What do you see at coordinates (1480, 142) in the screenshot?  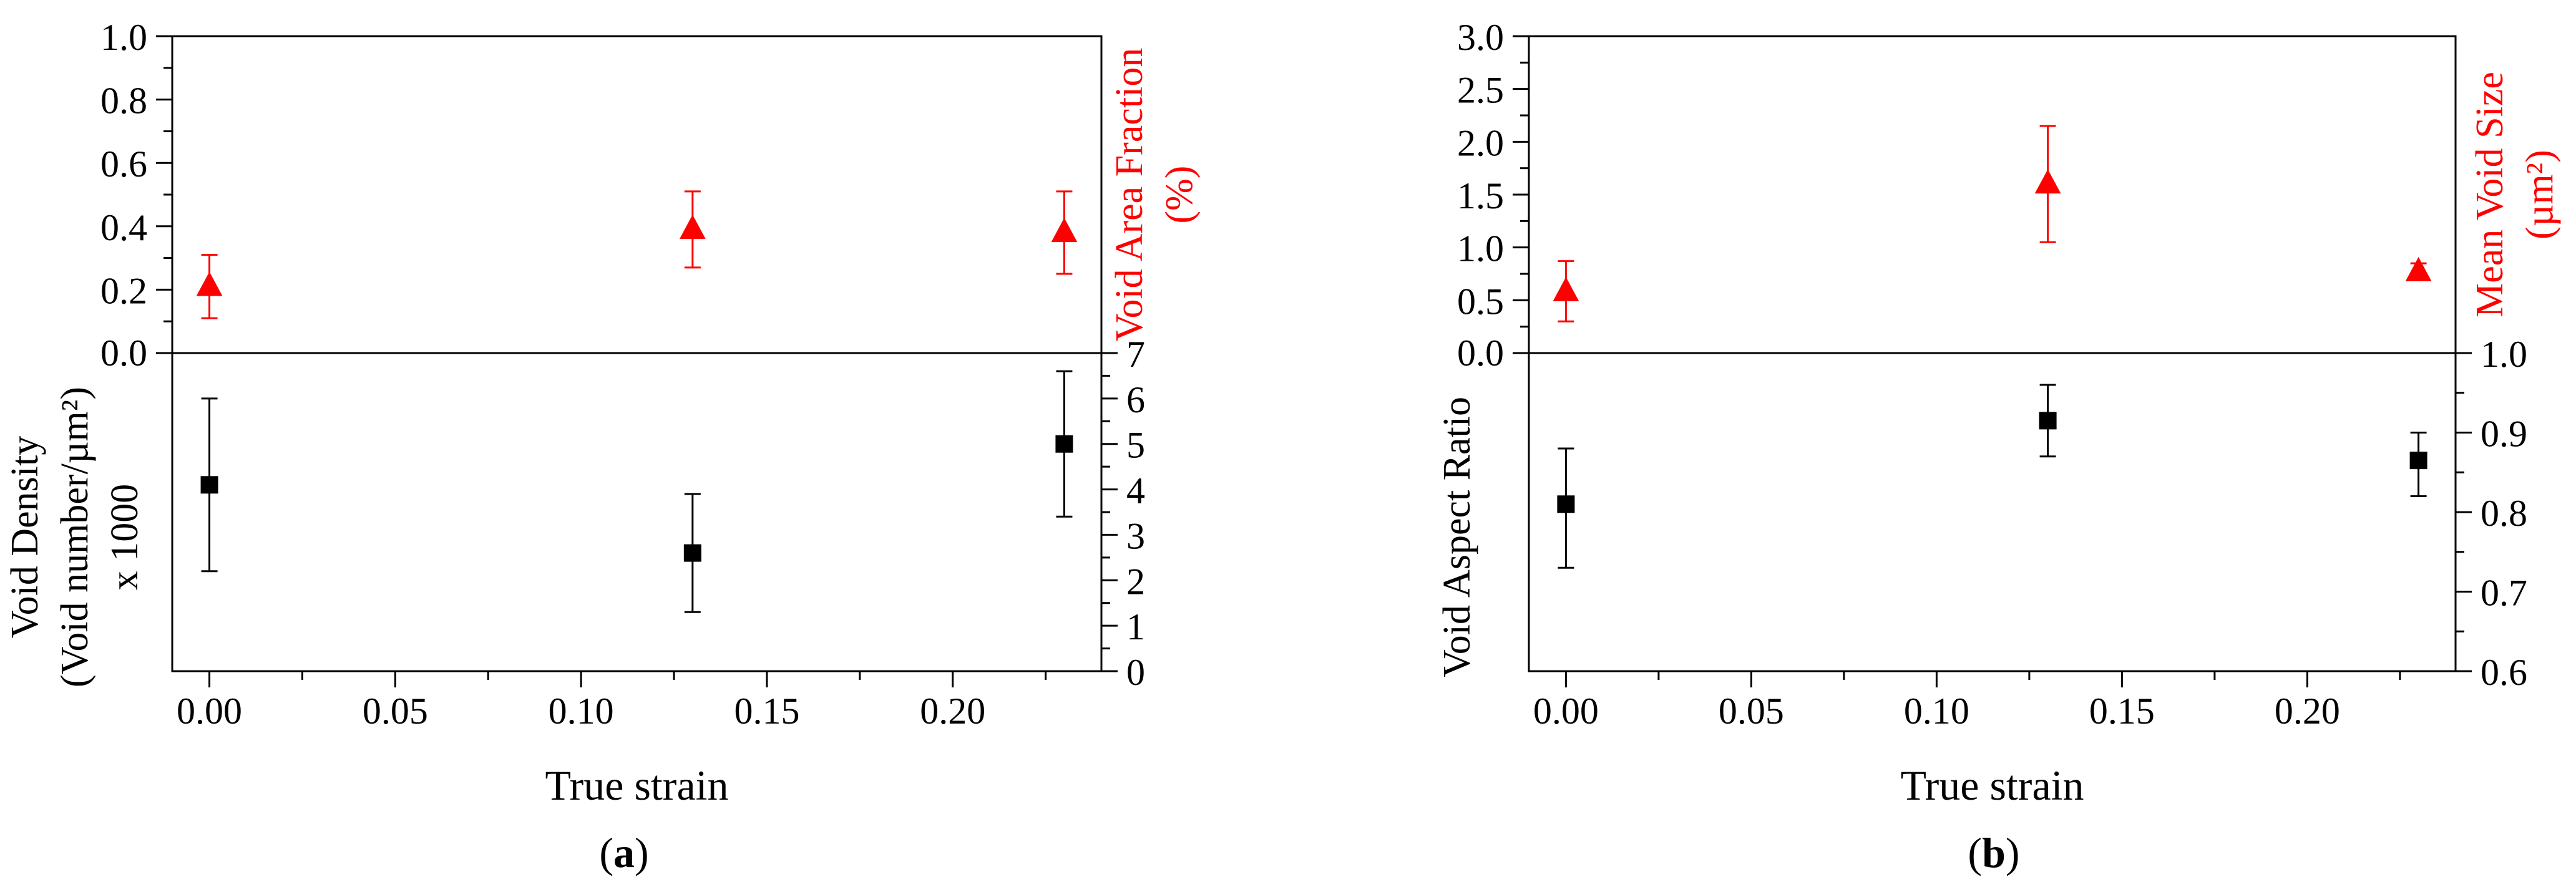 I see `y-tick-label: 2.0` at bounding box center [1480, 142].